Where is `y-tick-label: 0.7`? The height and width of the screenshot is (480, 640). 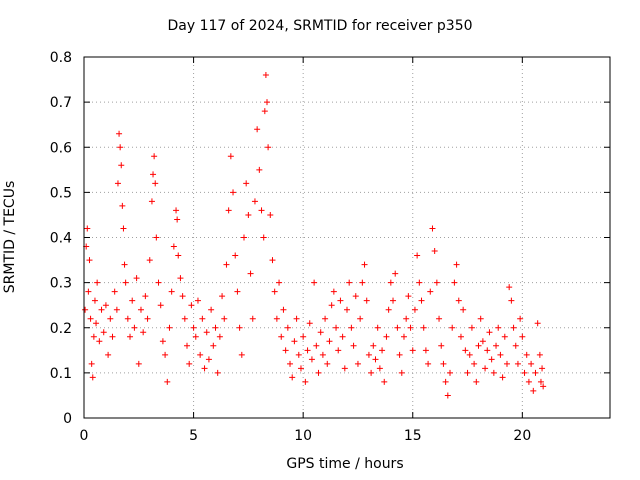 y-tick-label: 0.7 is located at coordinates (61, 103).